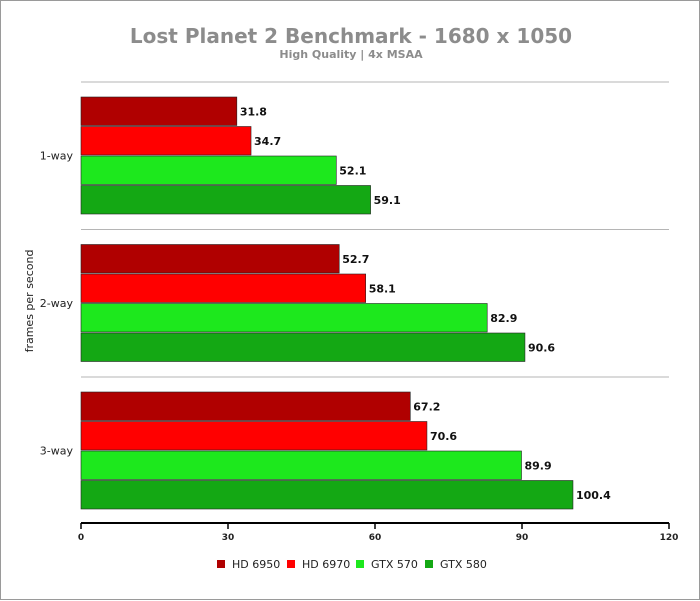 The image size is (700, 601). I want to click on x-axis: 0 30 60 90 120, so click(378, 532).